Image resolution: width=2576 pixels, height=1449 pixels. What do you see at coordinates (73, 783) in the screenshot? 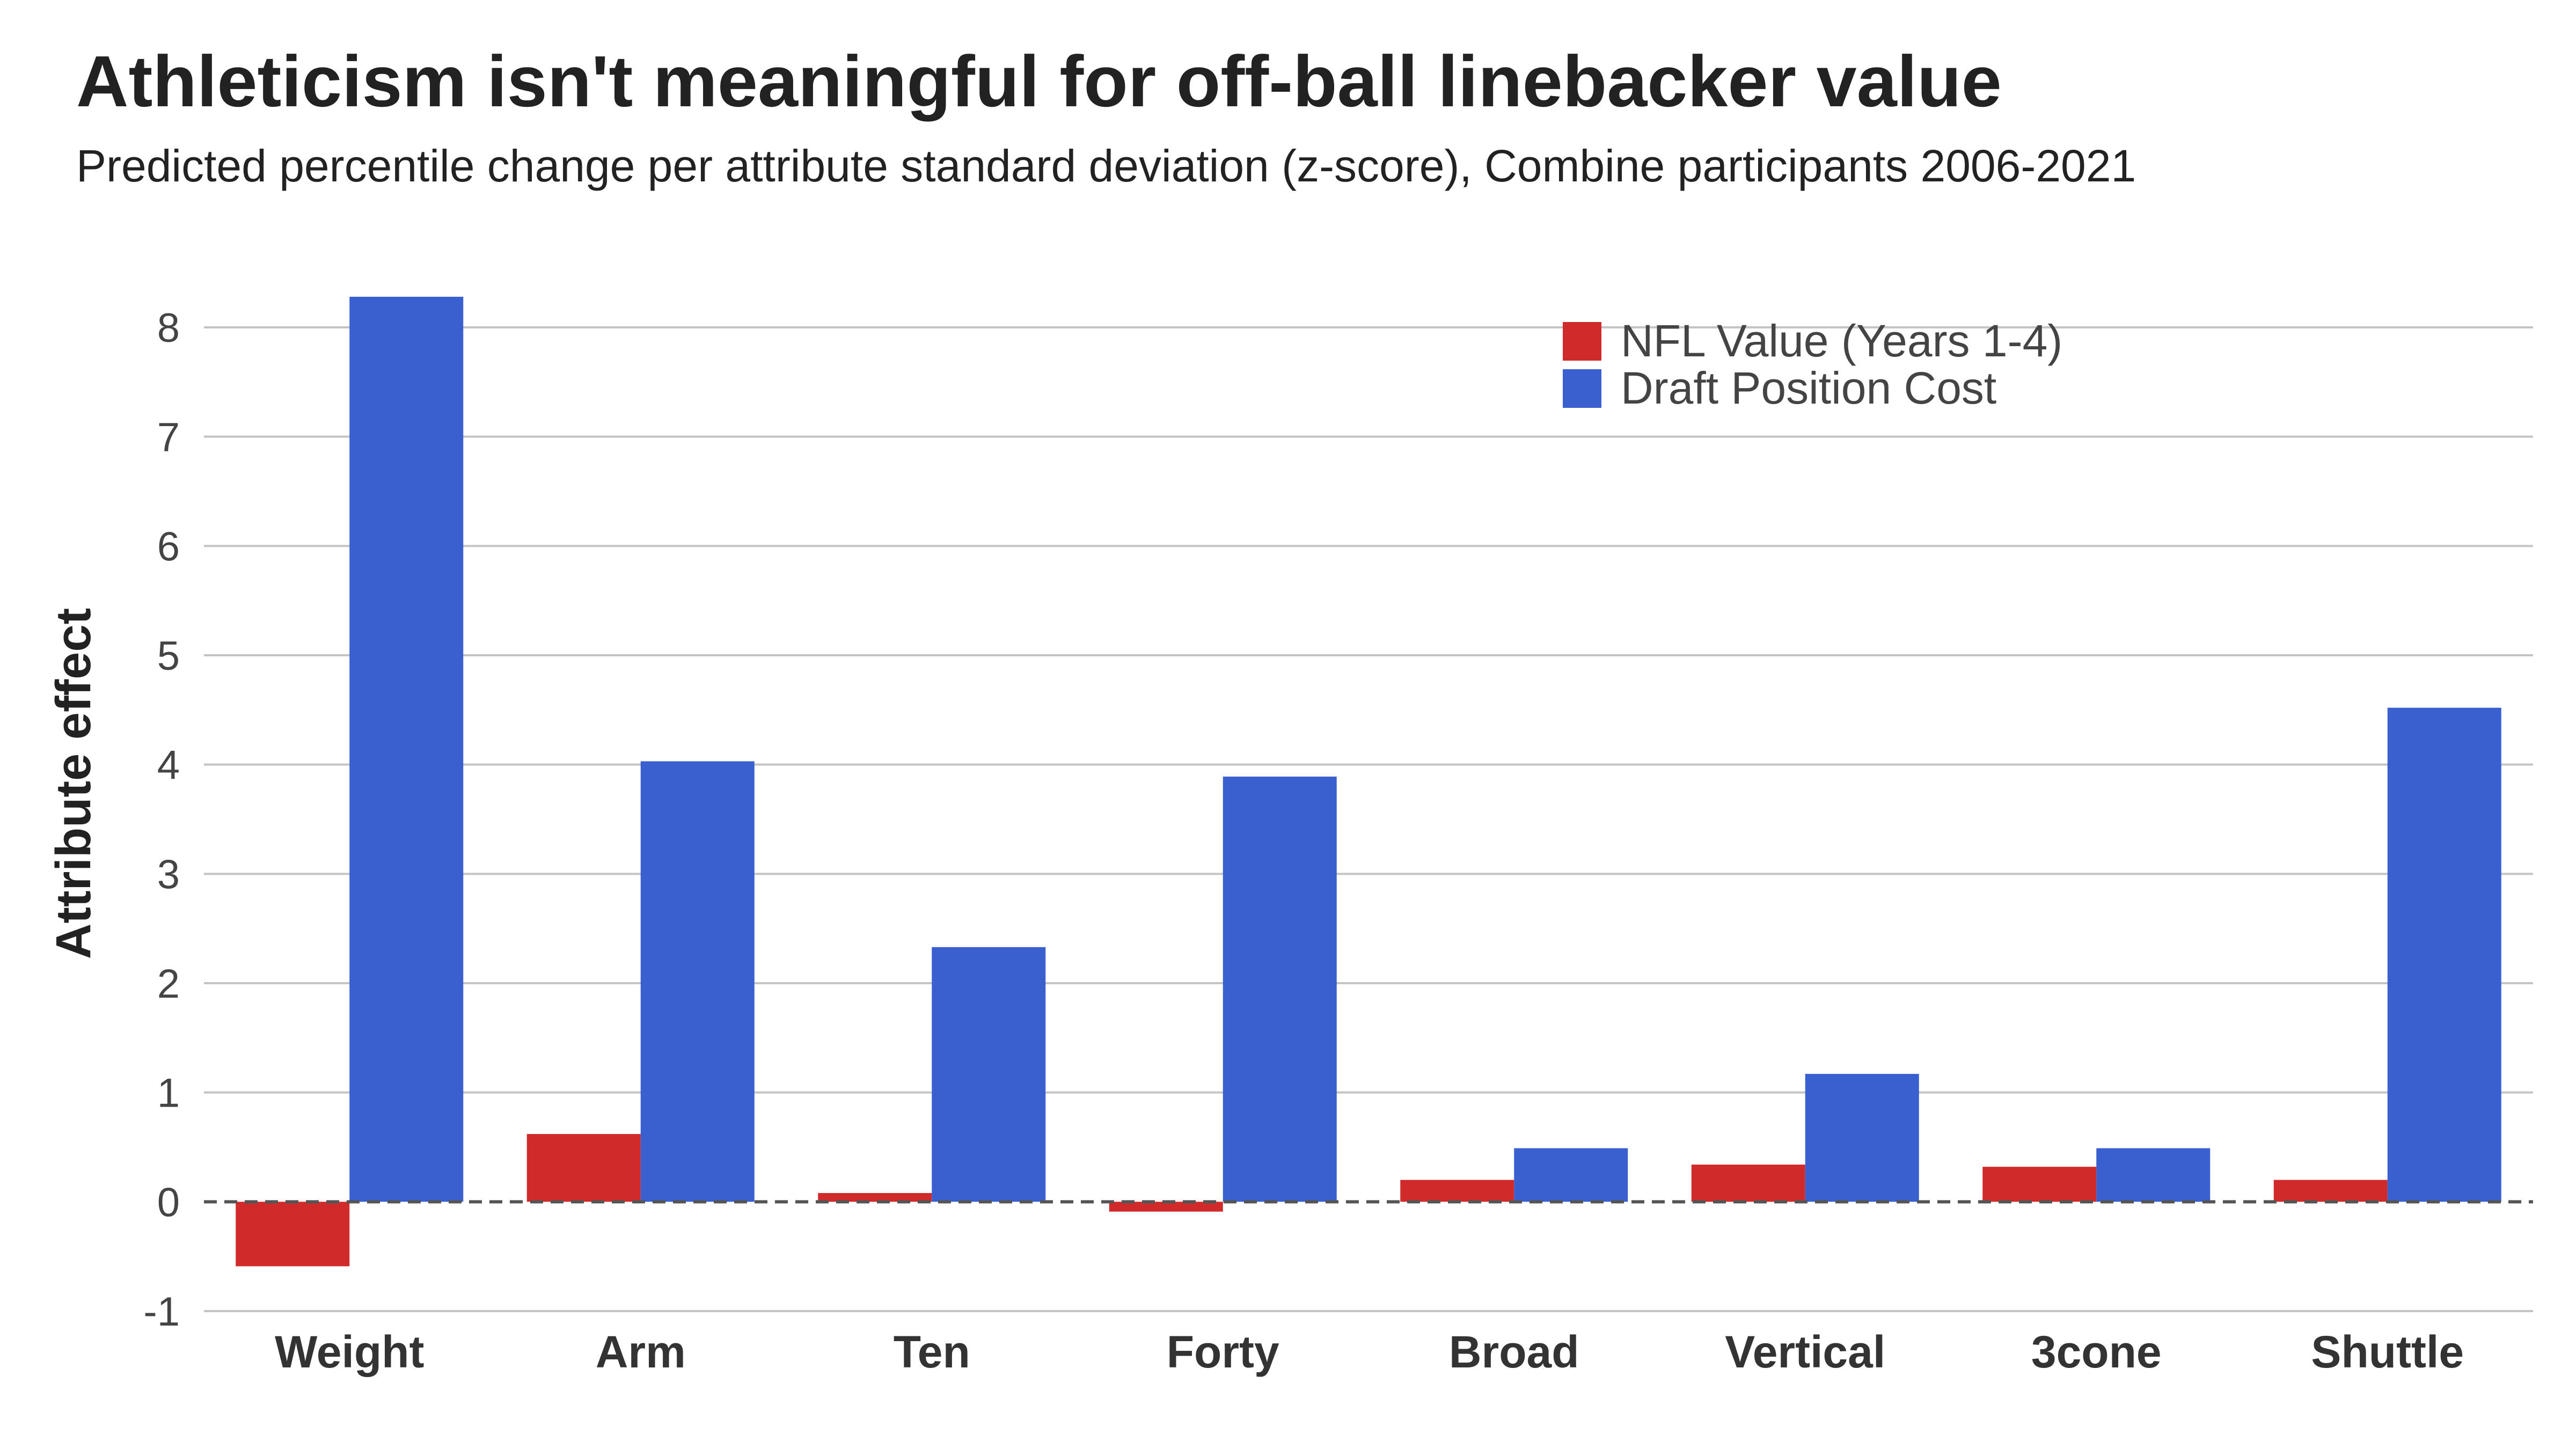
I see `y-axis-label: Attribute effect` at bounding box center [73, 783].